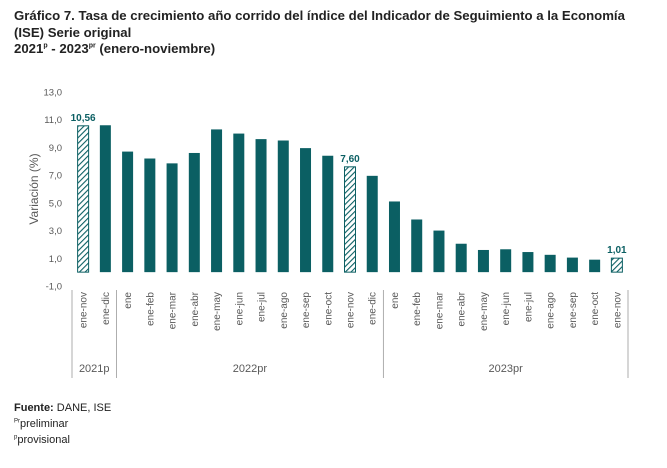 This screenshot has height=468, width=667. I want to click on y-tick-label: 13,0, so click(53, 93).